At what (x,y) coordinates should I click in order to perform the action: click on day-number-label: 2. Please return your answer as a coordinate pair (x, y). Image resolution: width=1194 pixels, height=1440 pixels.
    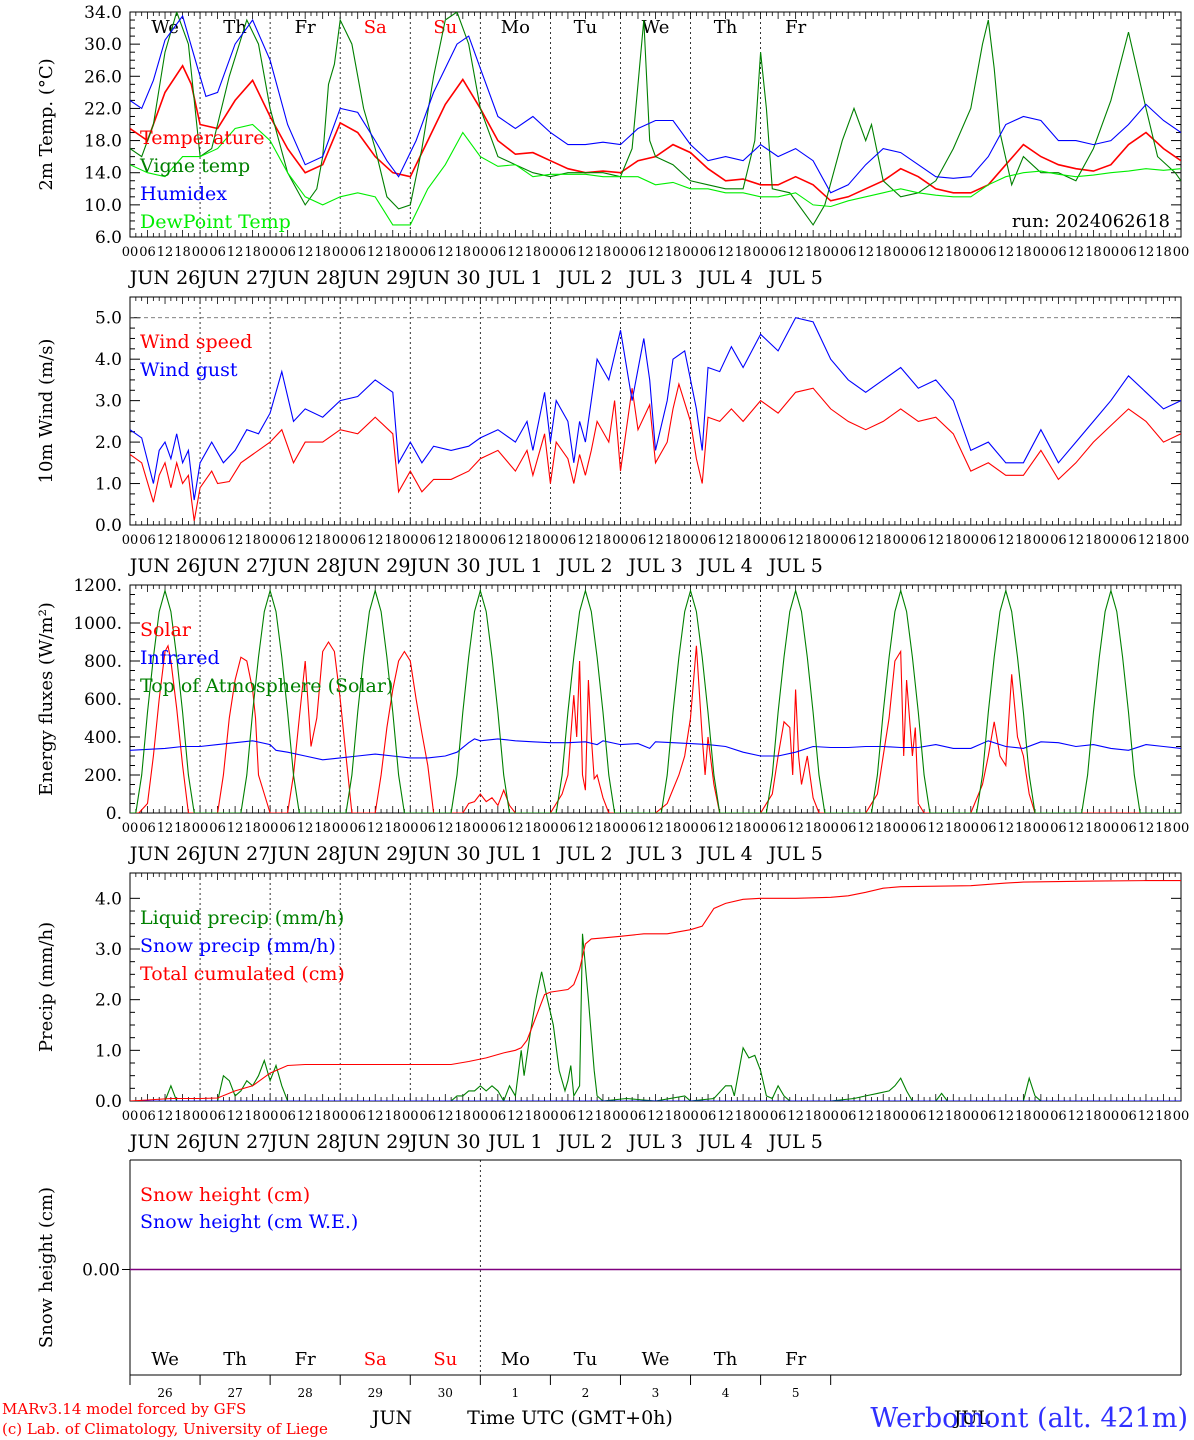
    Looking at the image, I should click on (586, 1393).